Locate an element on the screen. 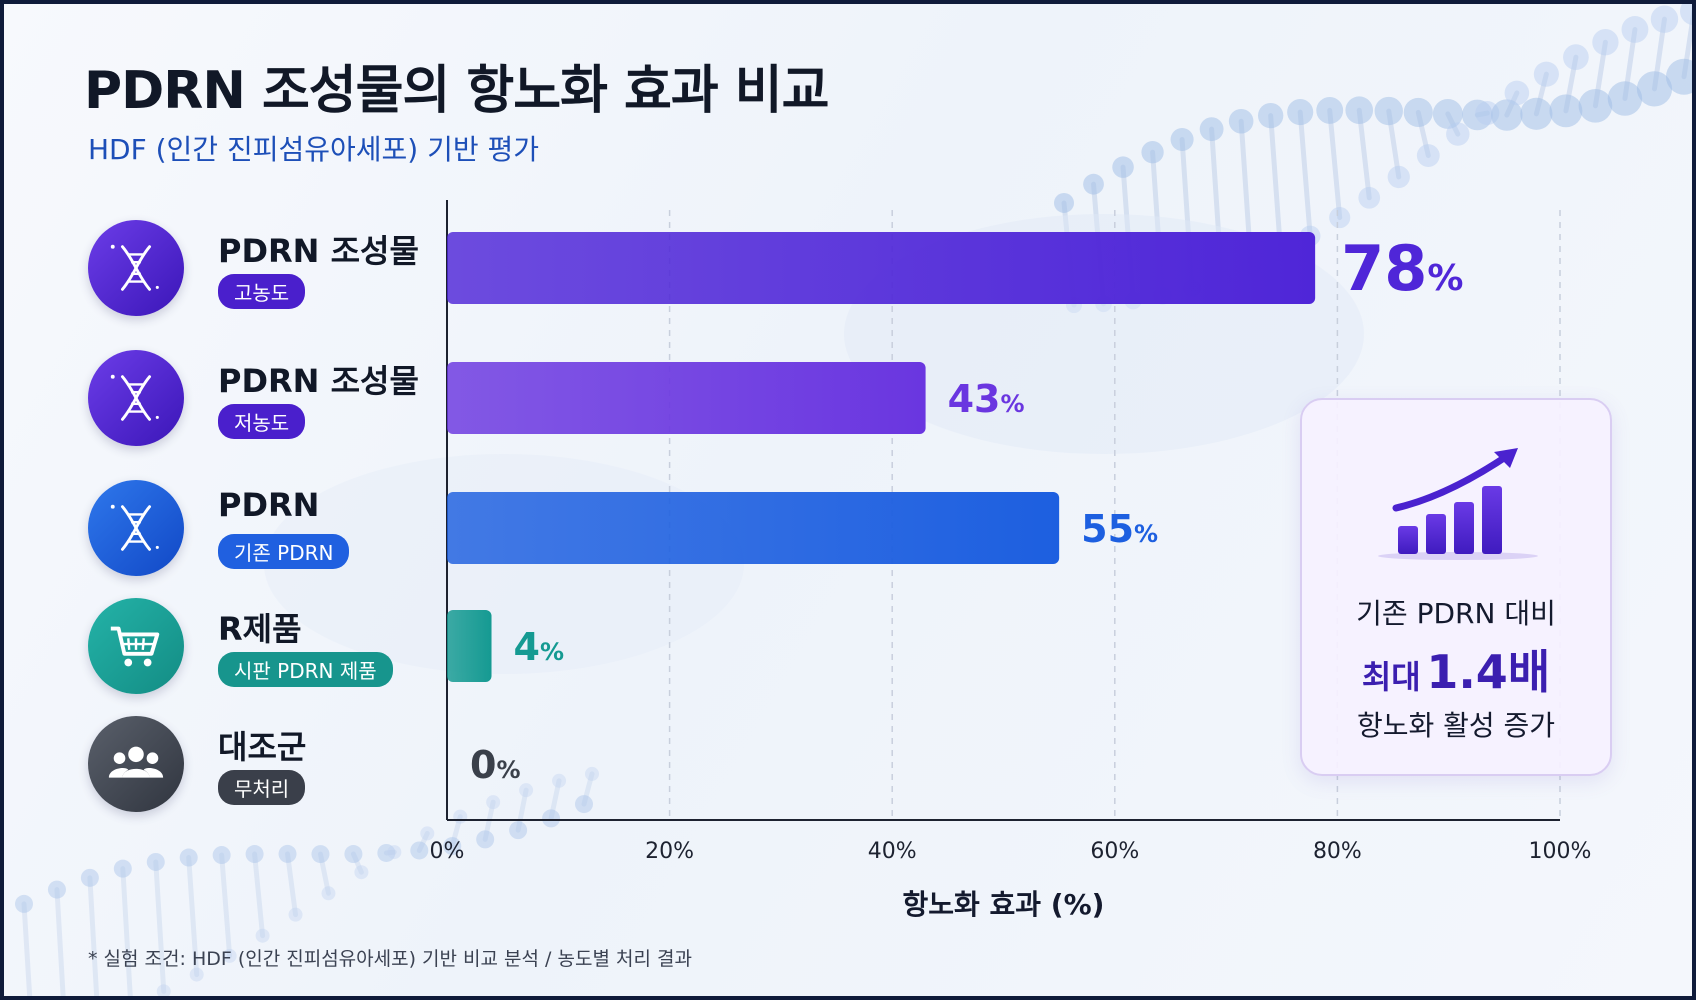 This screenshot has width=1696, height=1000. category-tag: 고농도 is located at coordinates (262, 291).